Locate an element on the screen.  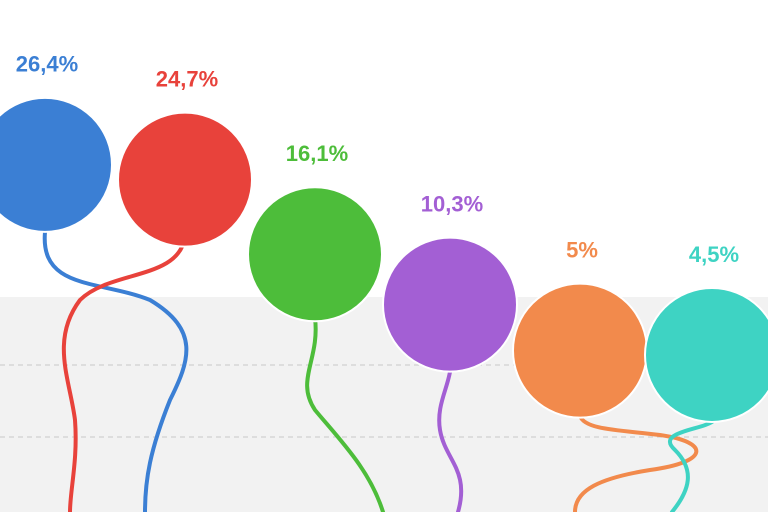
value-label: 10,3% is located at coordinates (452, 203).